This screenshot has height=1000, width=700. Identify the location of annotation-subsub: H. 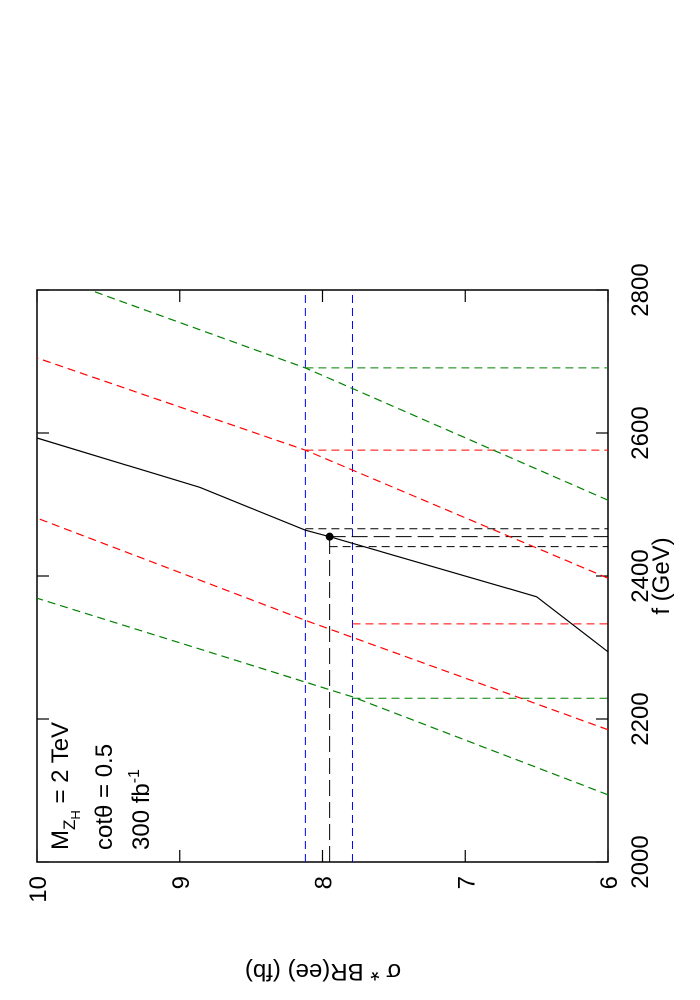
(75, 814).